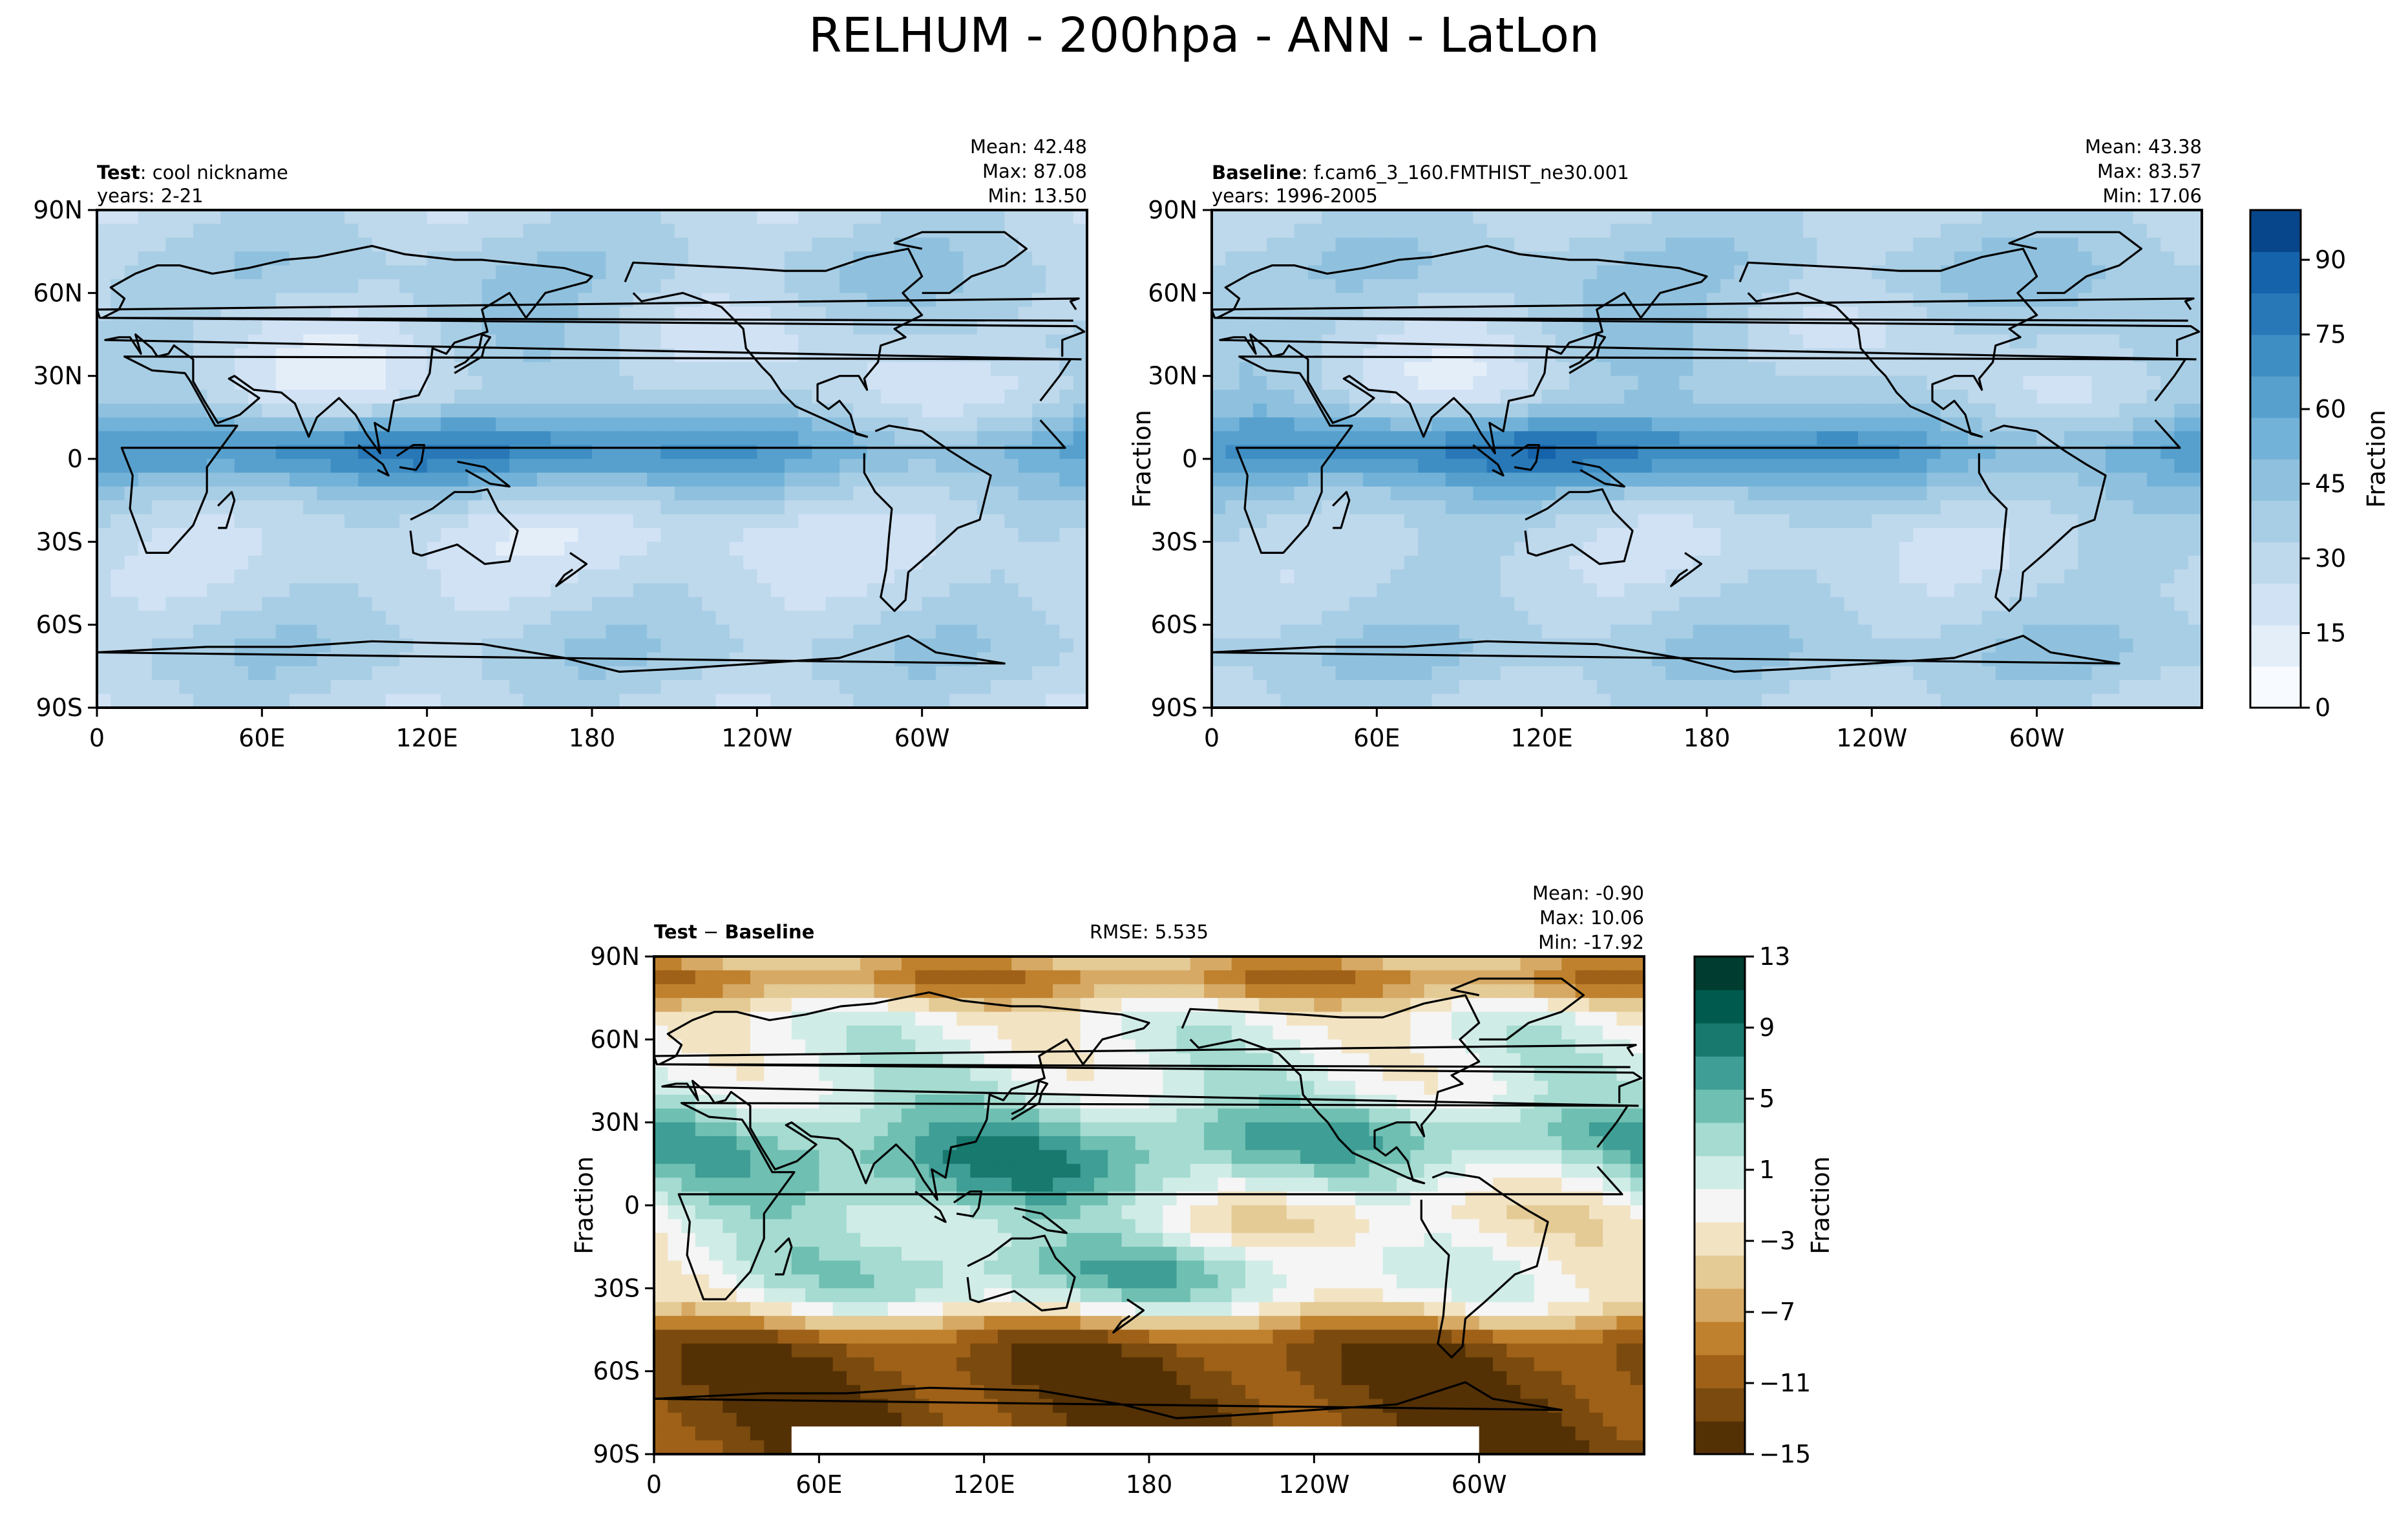  What do you see at coordinates (2330, 633) in the screenshot?
I see `colorbar-tick-label: 15` at bounding box center [2330, 633].